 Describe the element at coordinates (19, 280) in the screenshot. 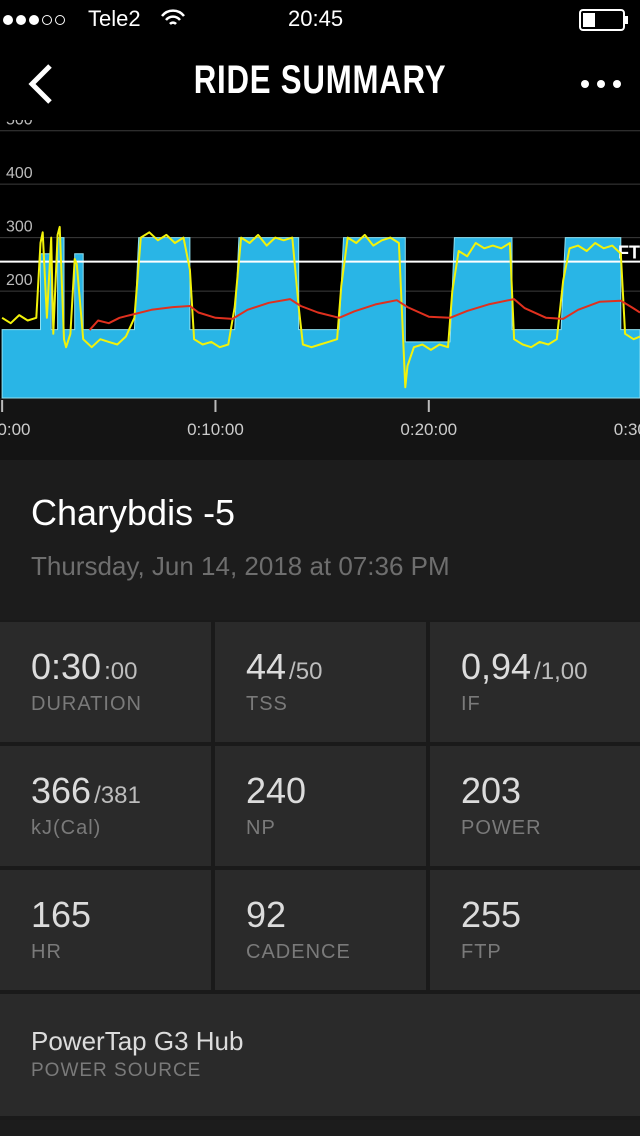

I see `y-tick-label: 200` at that location.